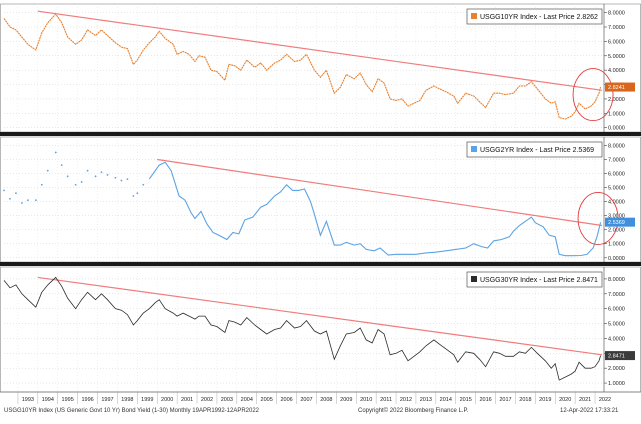 The image size is (641, 424). I want to click on last-price-badge-label: 2.5369, so click(616, 223).